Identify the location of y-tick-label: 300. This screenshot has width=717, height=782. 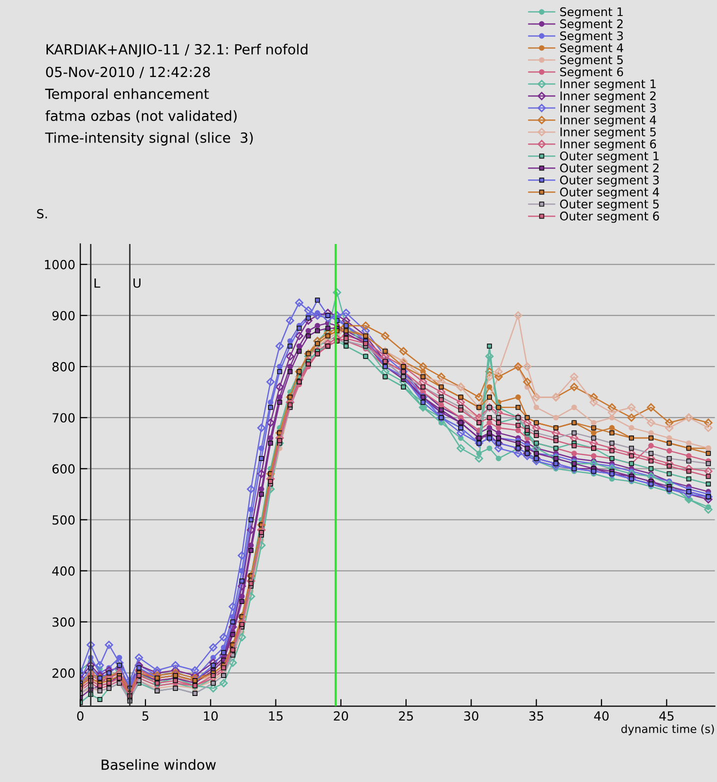
(63, 622).